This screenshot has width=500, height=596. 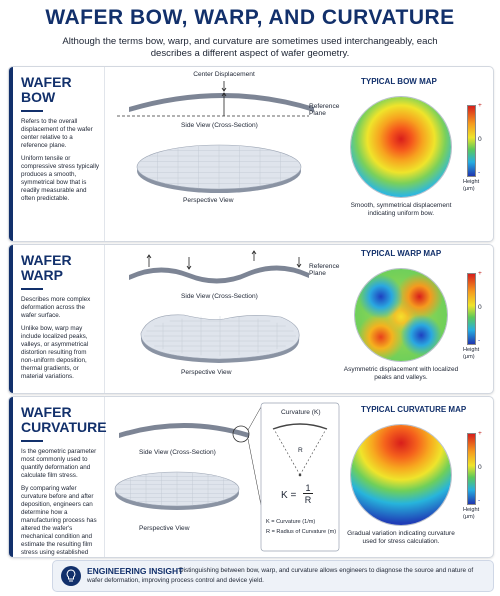 I want to click on insight-icon, so click(x=71, y=576).